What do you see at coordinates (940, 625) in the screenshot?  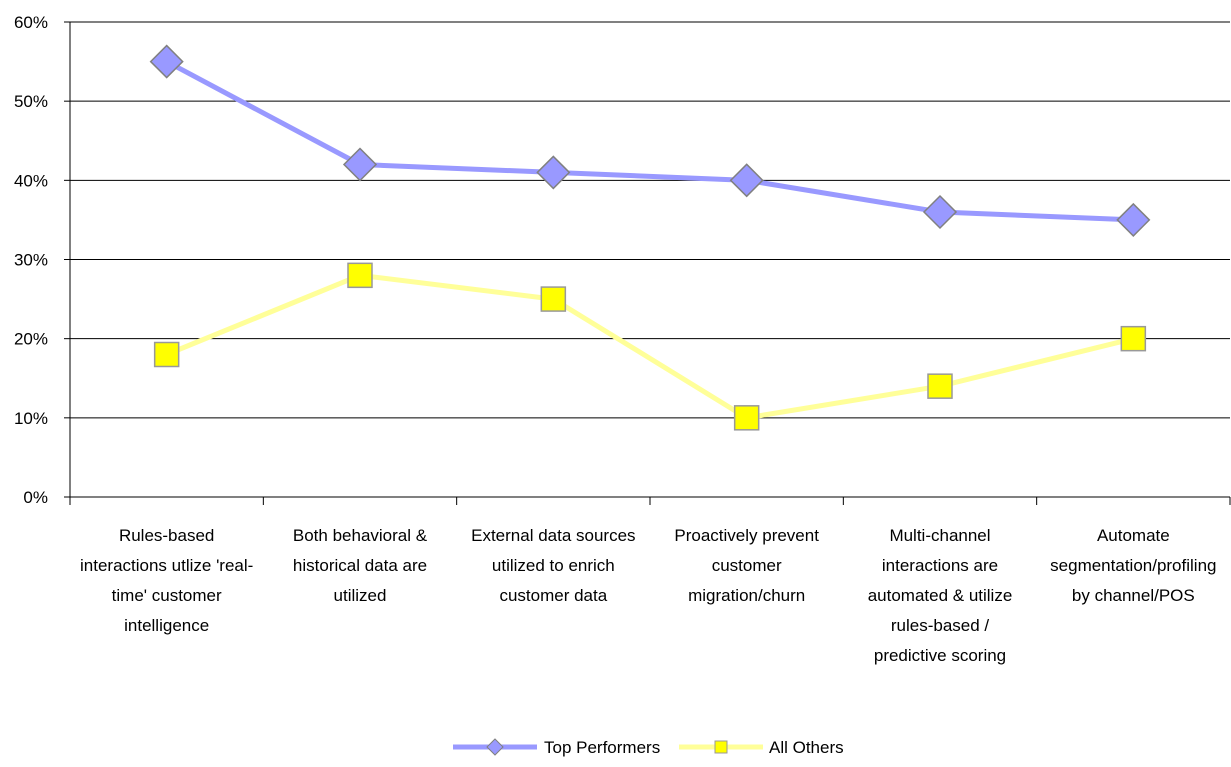 I see `x-category-label-line: rules-based /` at bounding box center [940, 625].